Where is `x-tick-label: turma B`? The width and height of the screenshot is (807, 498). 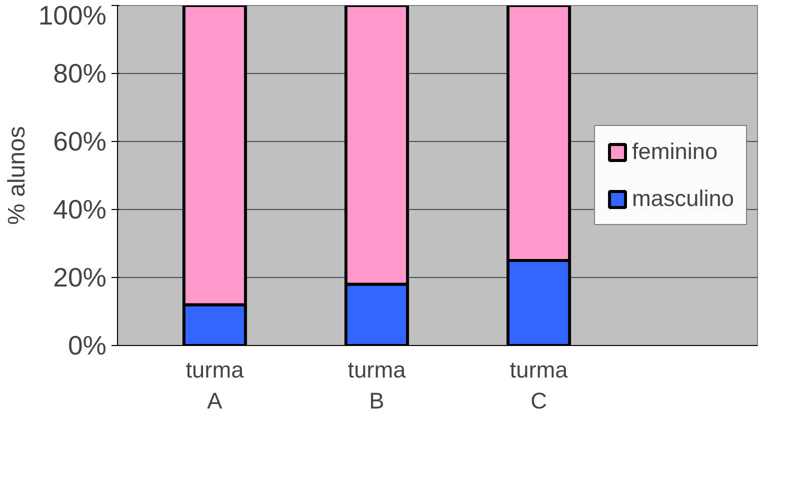
x-tick-label: turma B is located at coordinates (377, 385).